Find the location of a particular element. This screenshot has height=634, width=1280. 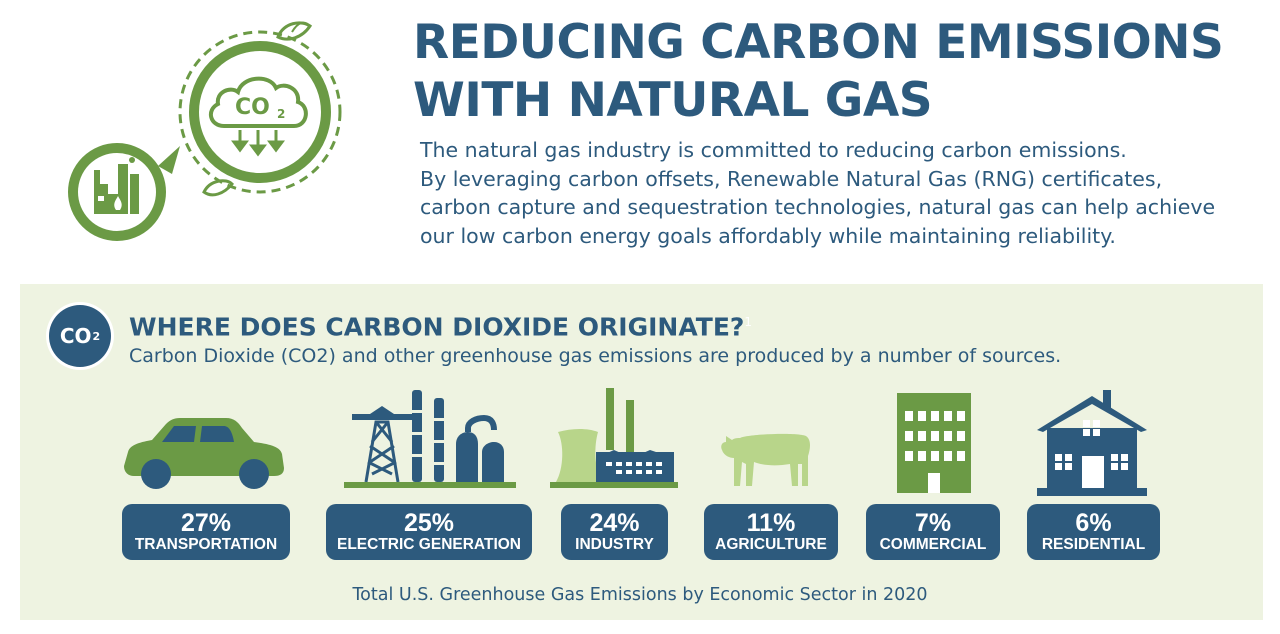

factory-icon is located at coordinates (614, 438).